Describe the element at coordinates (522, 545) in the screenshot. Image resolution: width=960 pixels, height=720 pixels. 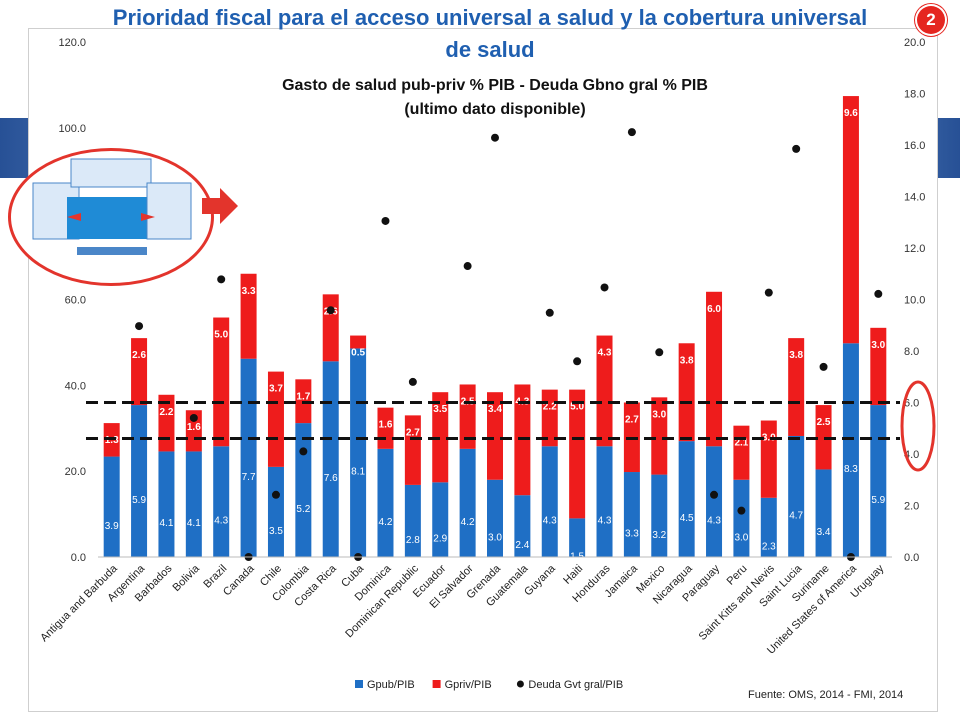
I see `bar-public-label: 2.4` at that location.